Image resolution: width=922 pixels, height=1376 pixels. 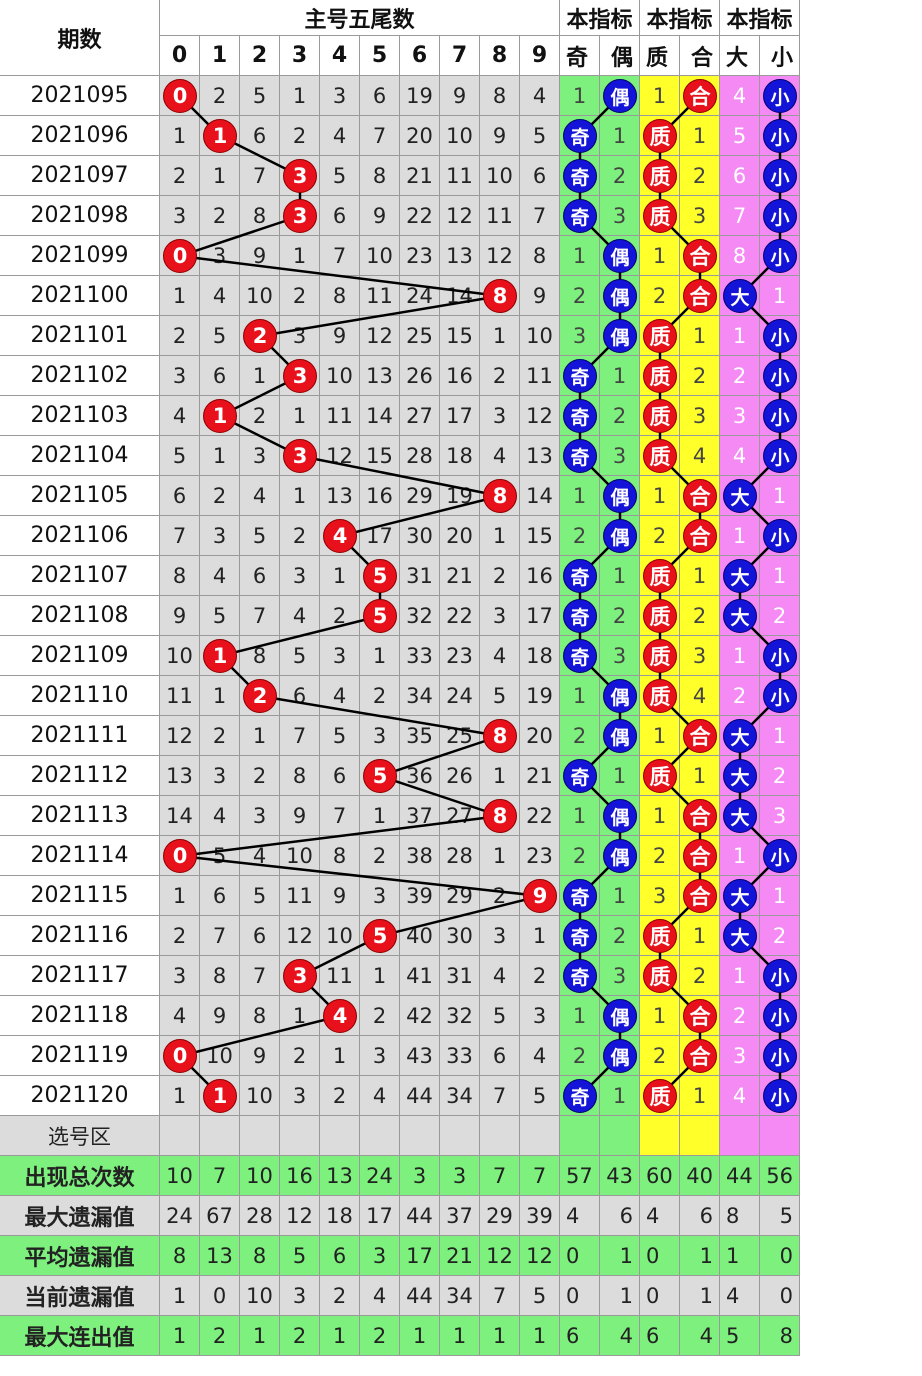 I want to click on small-header: 小, so click(x=780, y=56).